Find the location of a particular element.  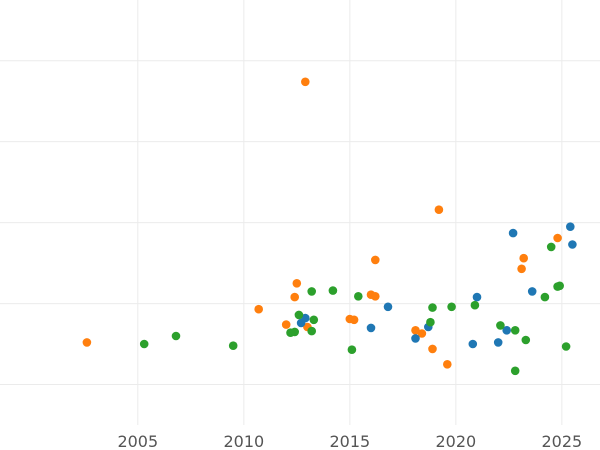

x-tick-label: 2015 is located at coordinates (349, 441).